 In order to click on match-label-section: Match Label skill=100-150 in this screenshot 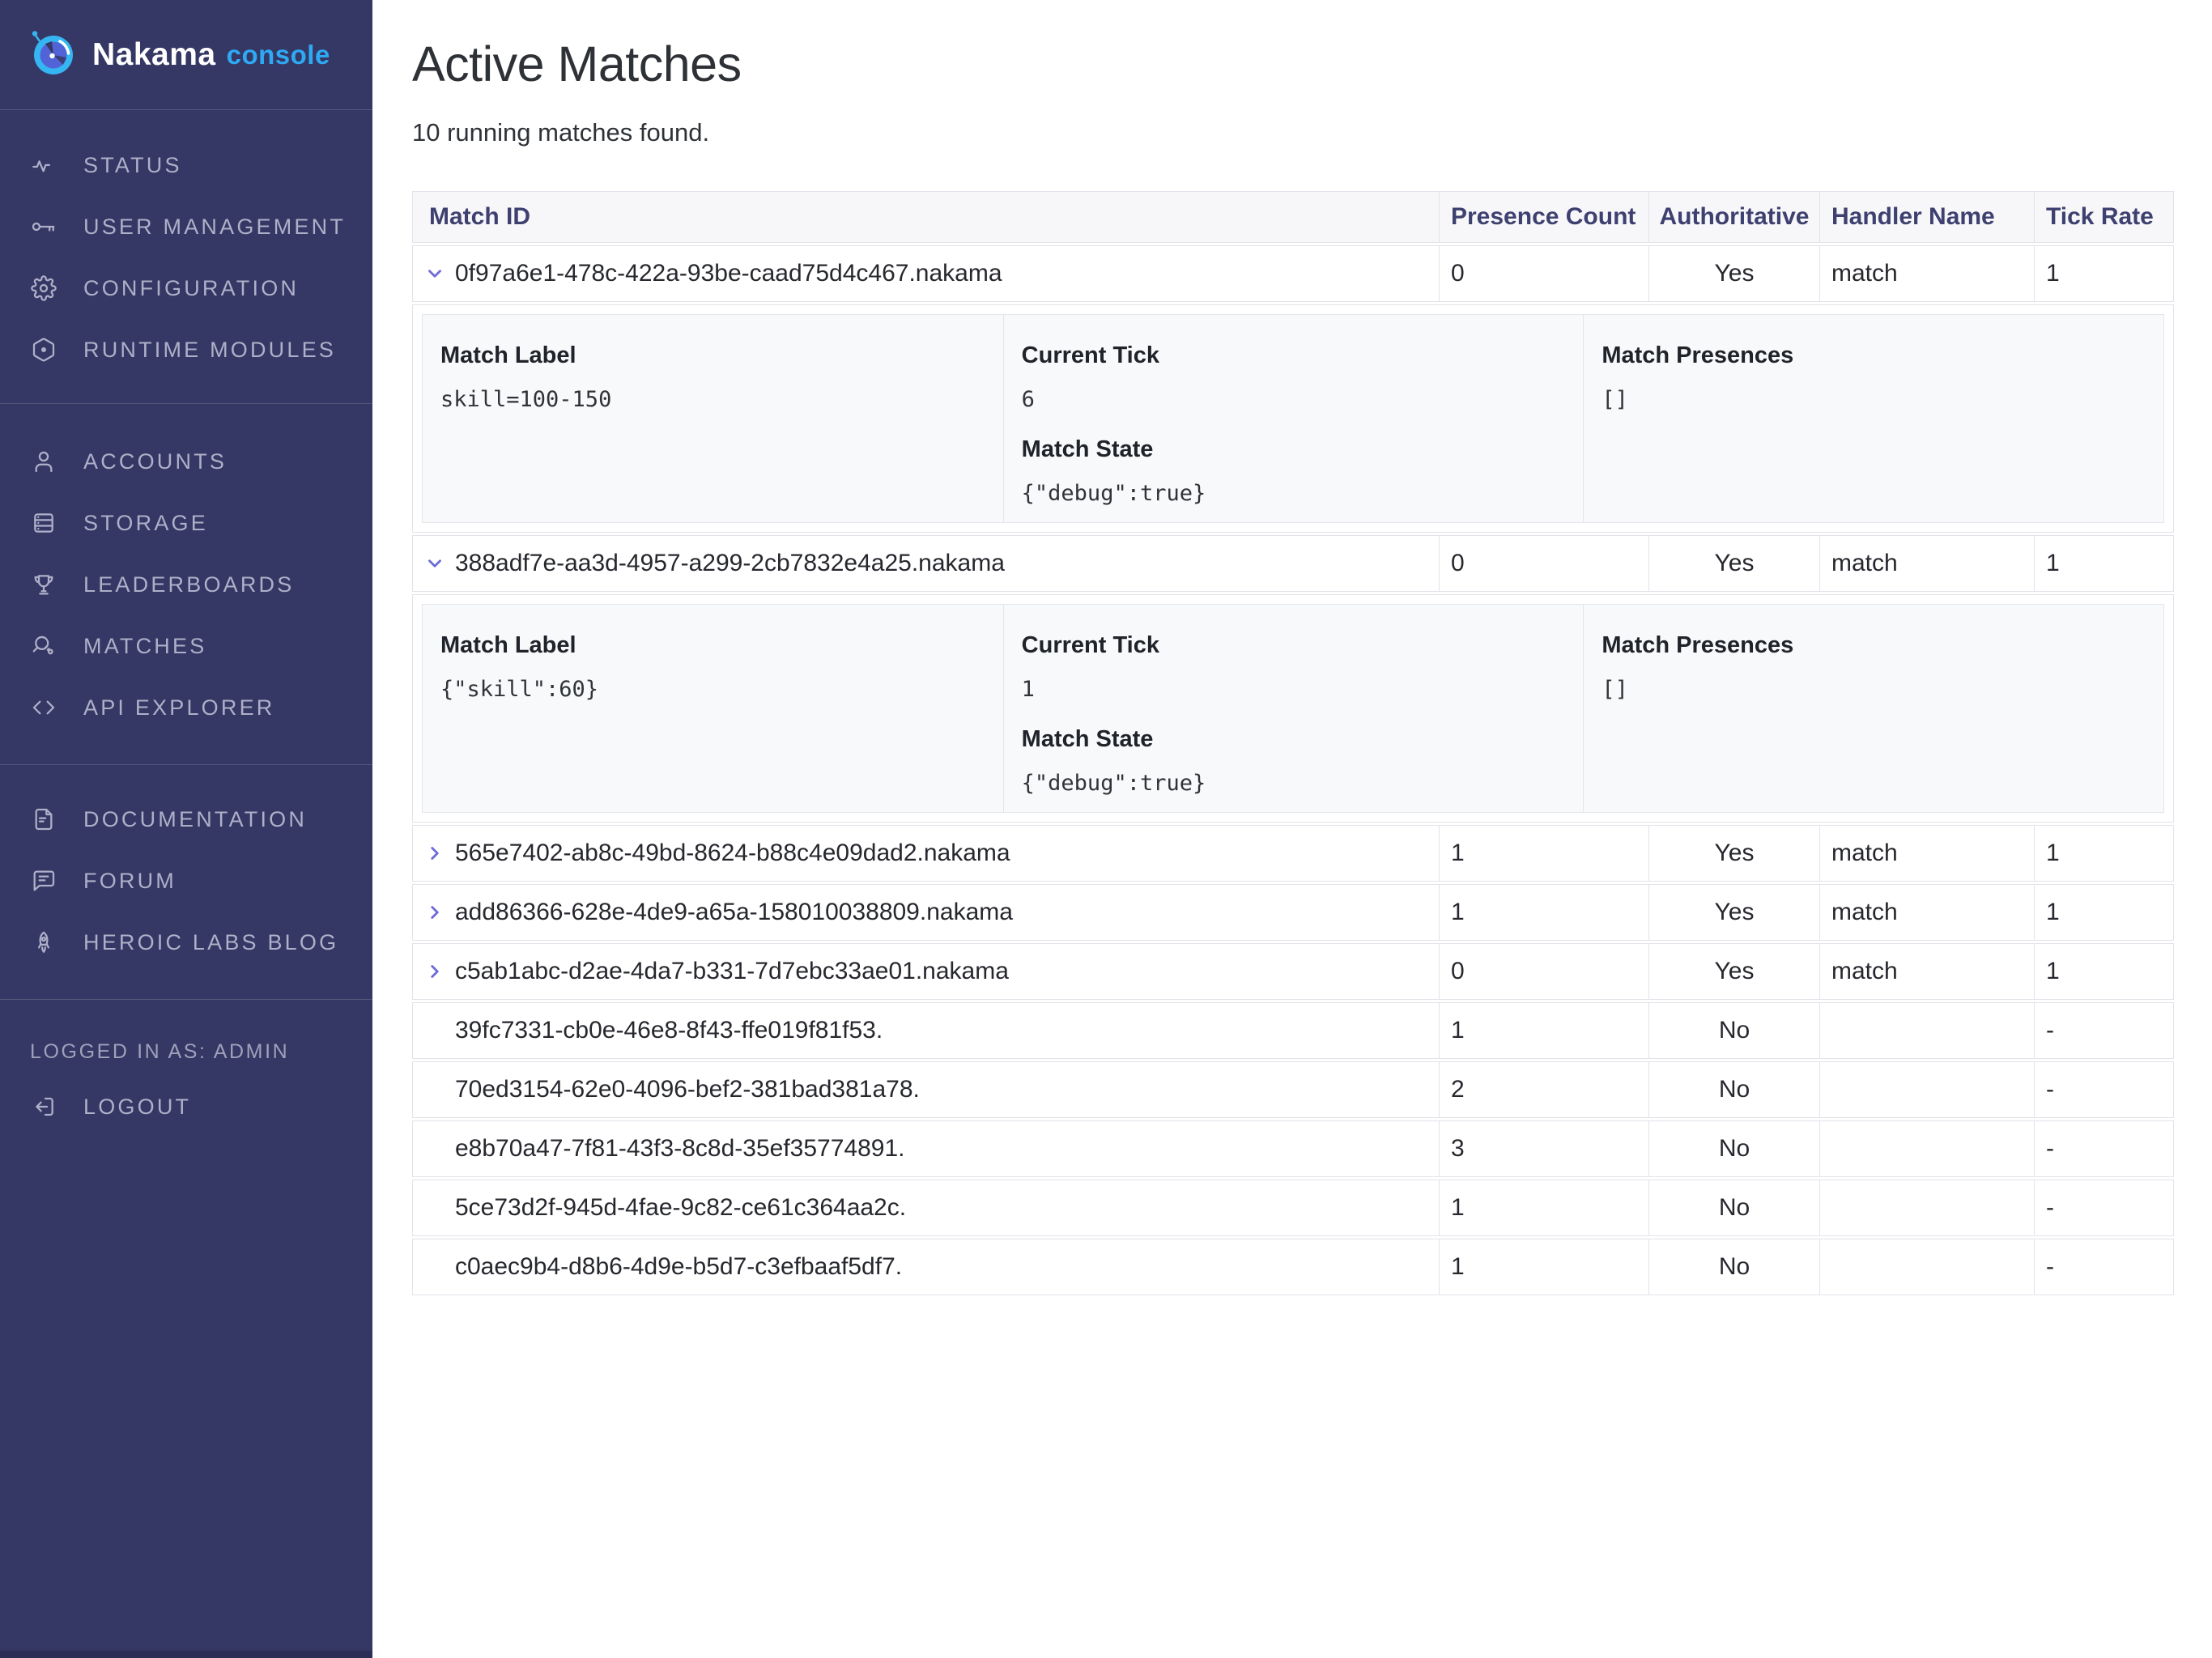, I will do `click(713, 418)`.